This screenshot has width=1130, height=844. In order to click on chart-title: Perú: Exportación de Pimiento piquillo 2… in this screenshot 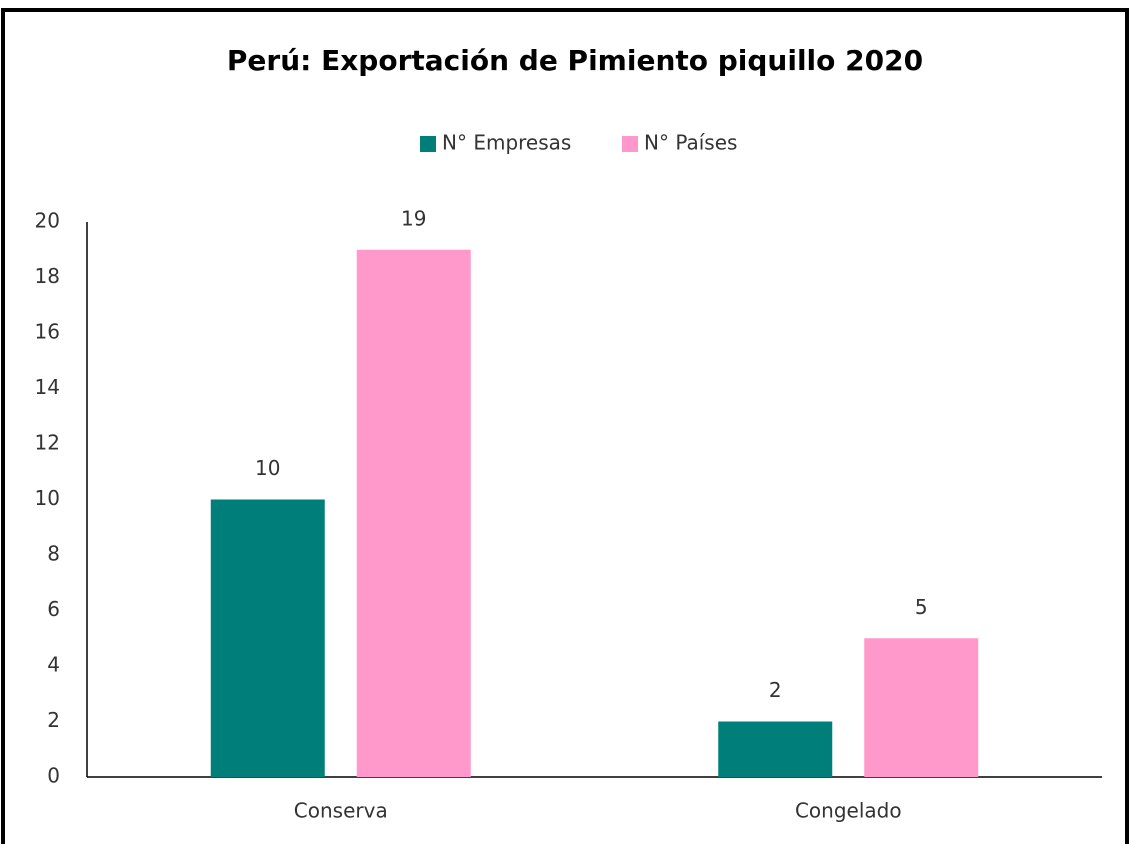, I will do `click(575, 60)`.